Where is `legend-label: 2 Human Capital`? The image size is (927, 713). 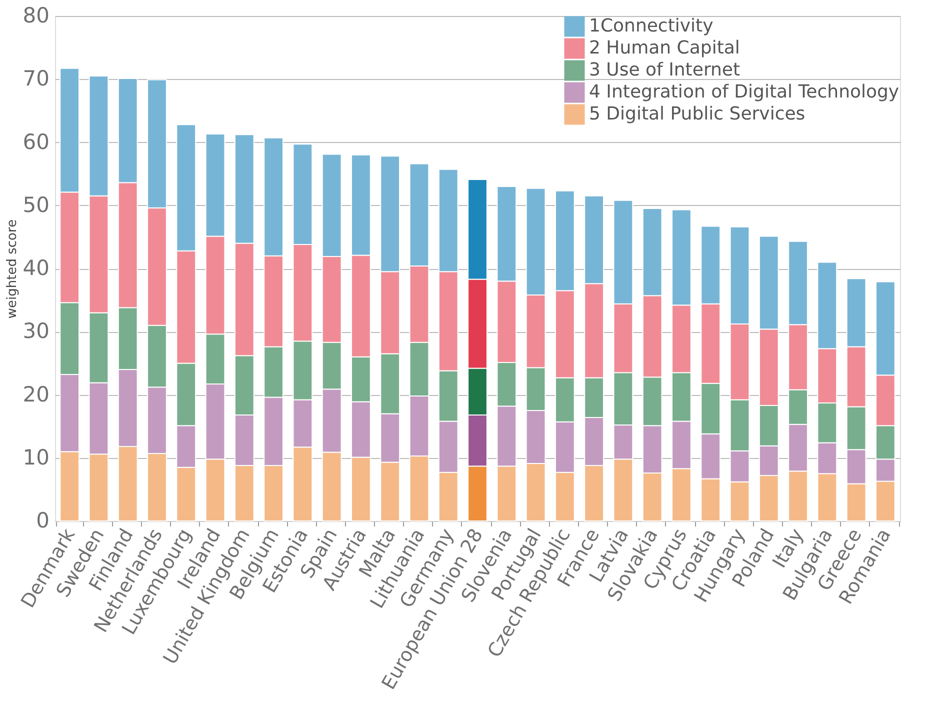 legend-label: 2 Human Capital is located at coordinates (664, 48).